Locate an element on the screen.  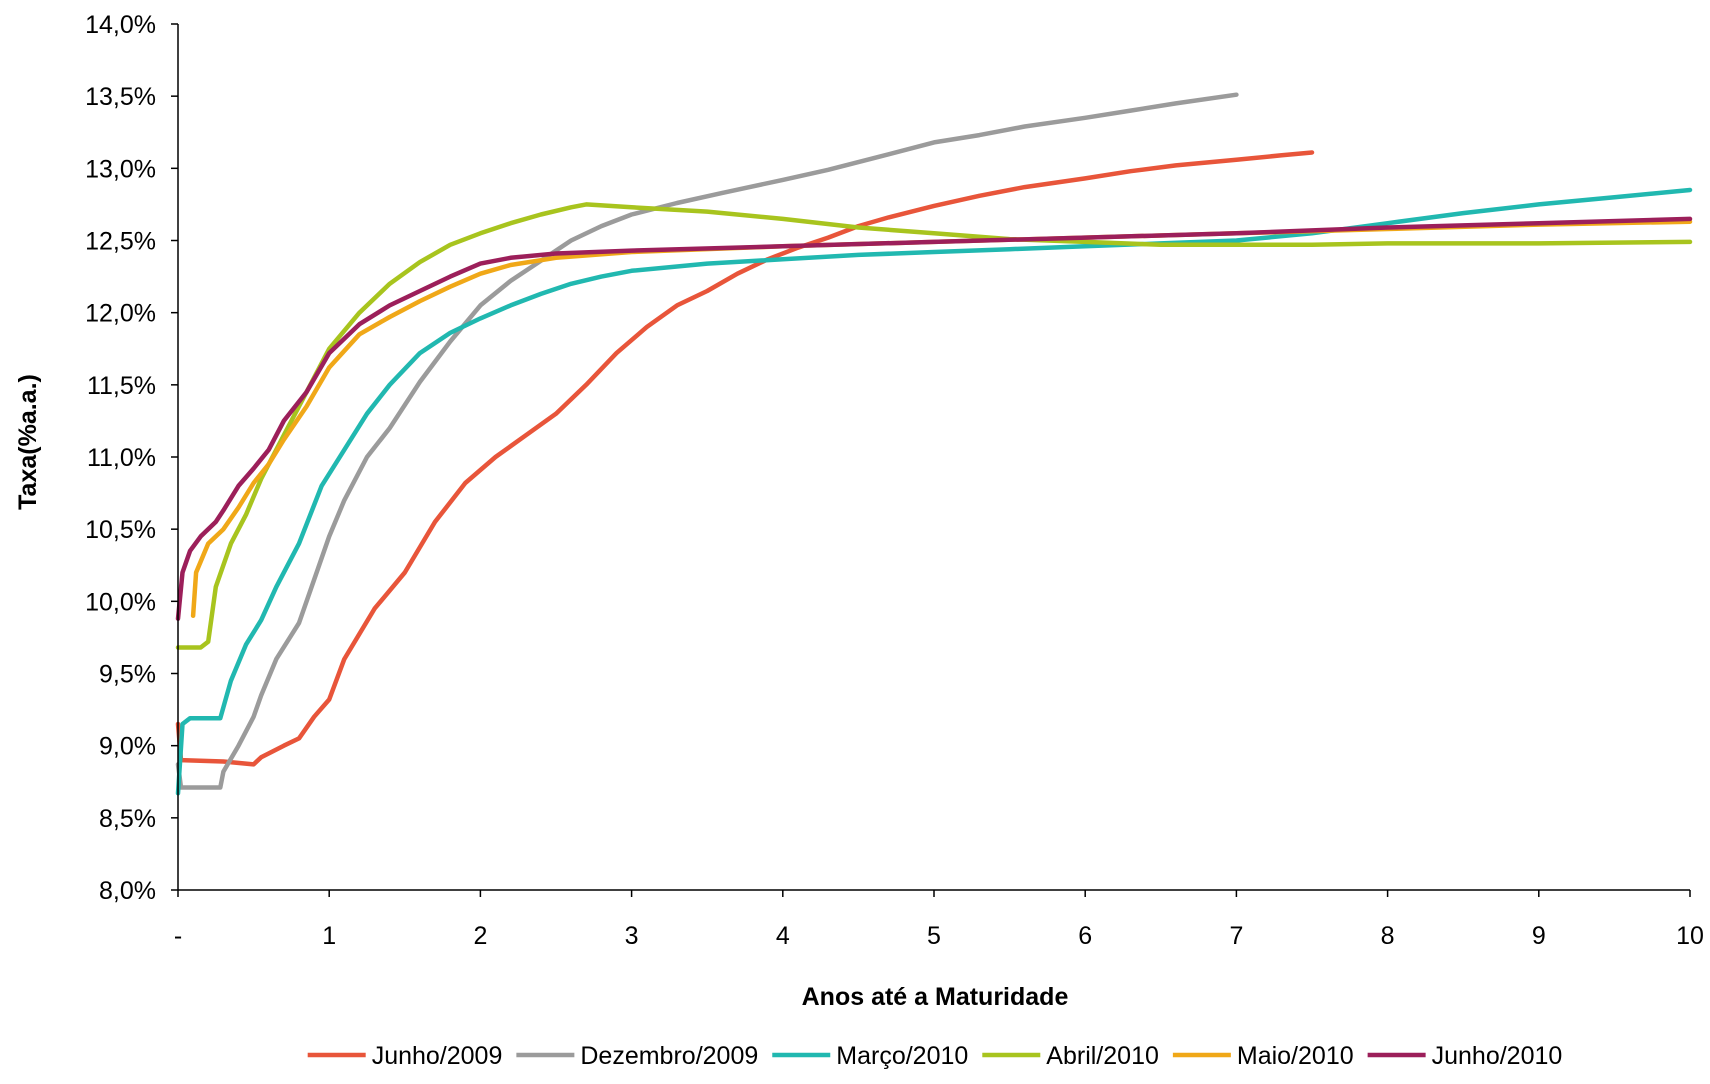
legend-label: Dezembro/2009 is located at coordinates (669, 1056).